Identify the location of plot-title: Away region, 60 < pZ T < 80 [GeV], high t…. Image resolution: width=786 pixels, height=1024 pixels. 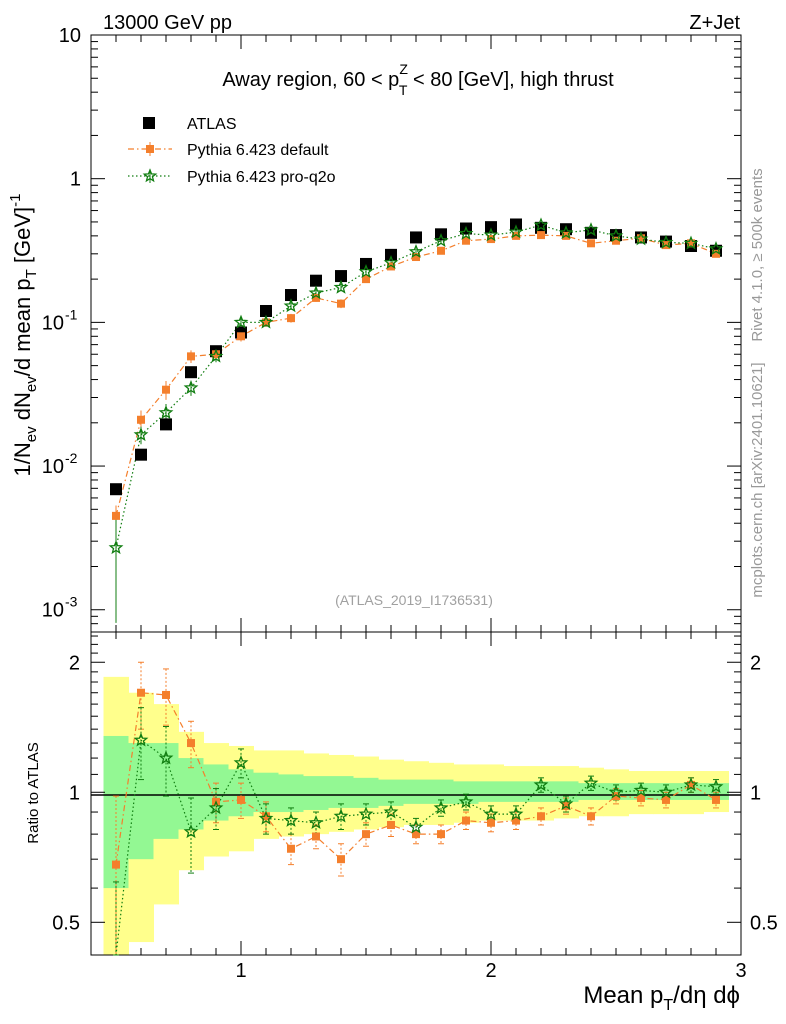
(418, 79).